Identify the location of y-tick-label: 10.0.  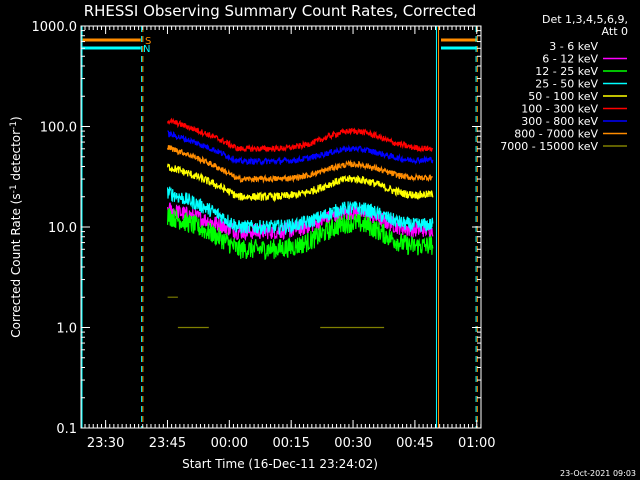
(62, 228).